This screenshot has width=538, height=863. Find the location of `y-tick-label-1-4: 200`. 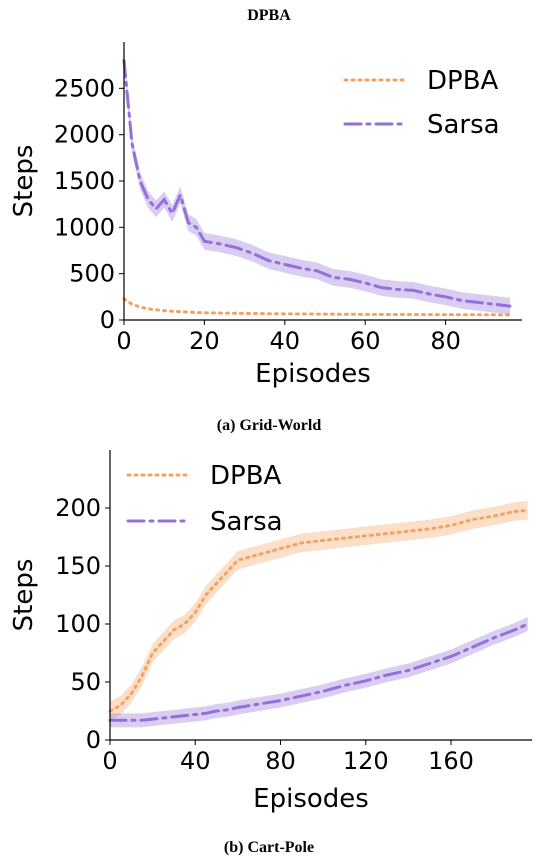

y-tick-label-1-4: 200 is located at coordinates (78, 508).